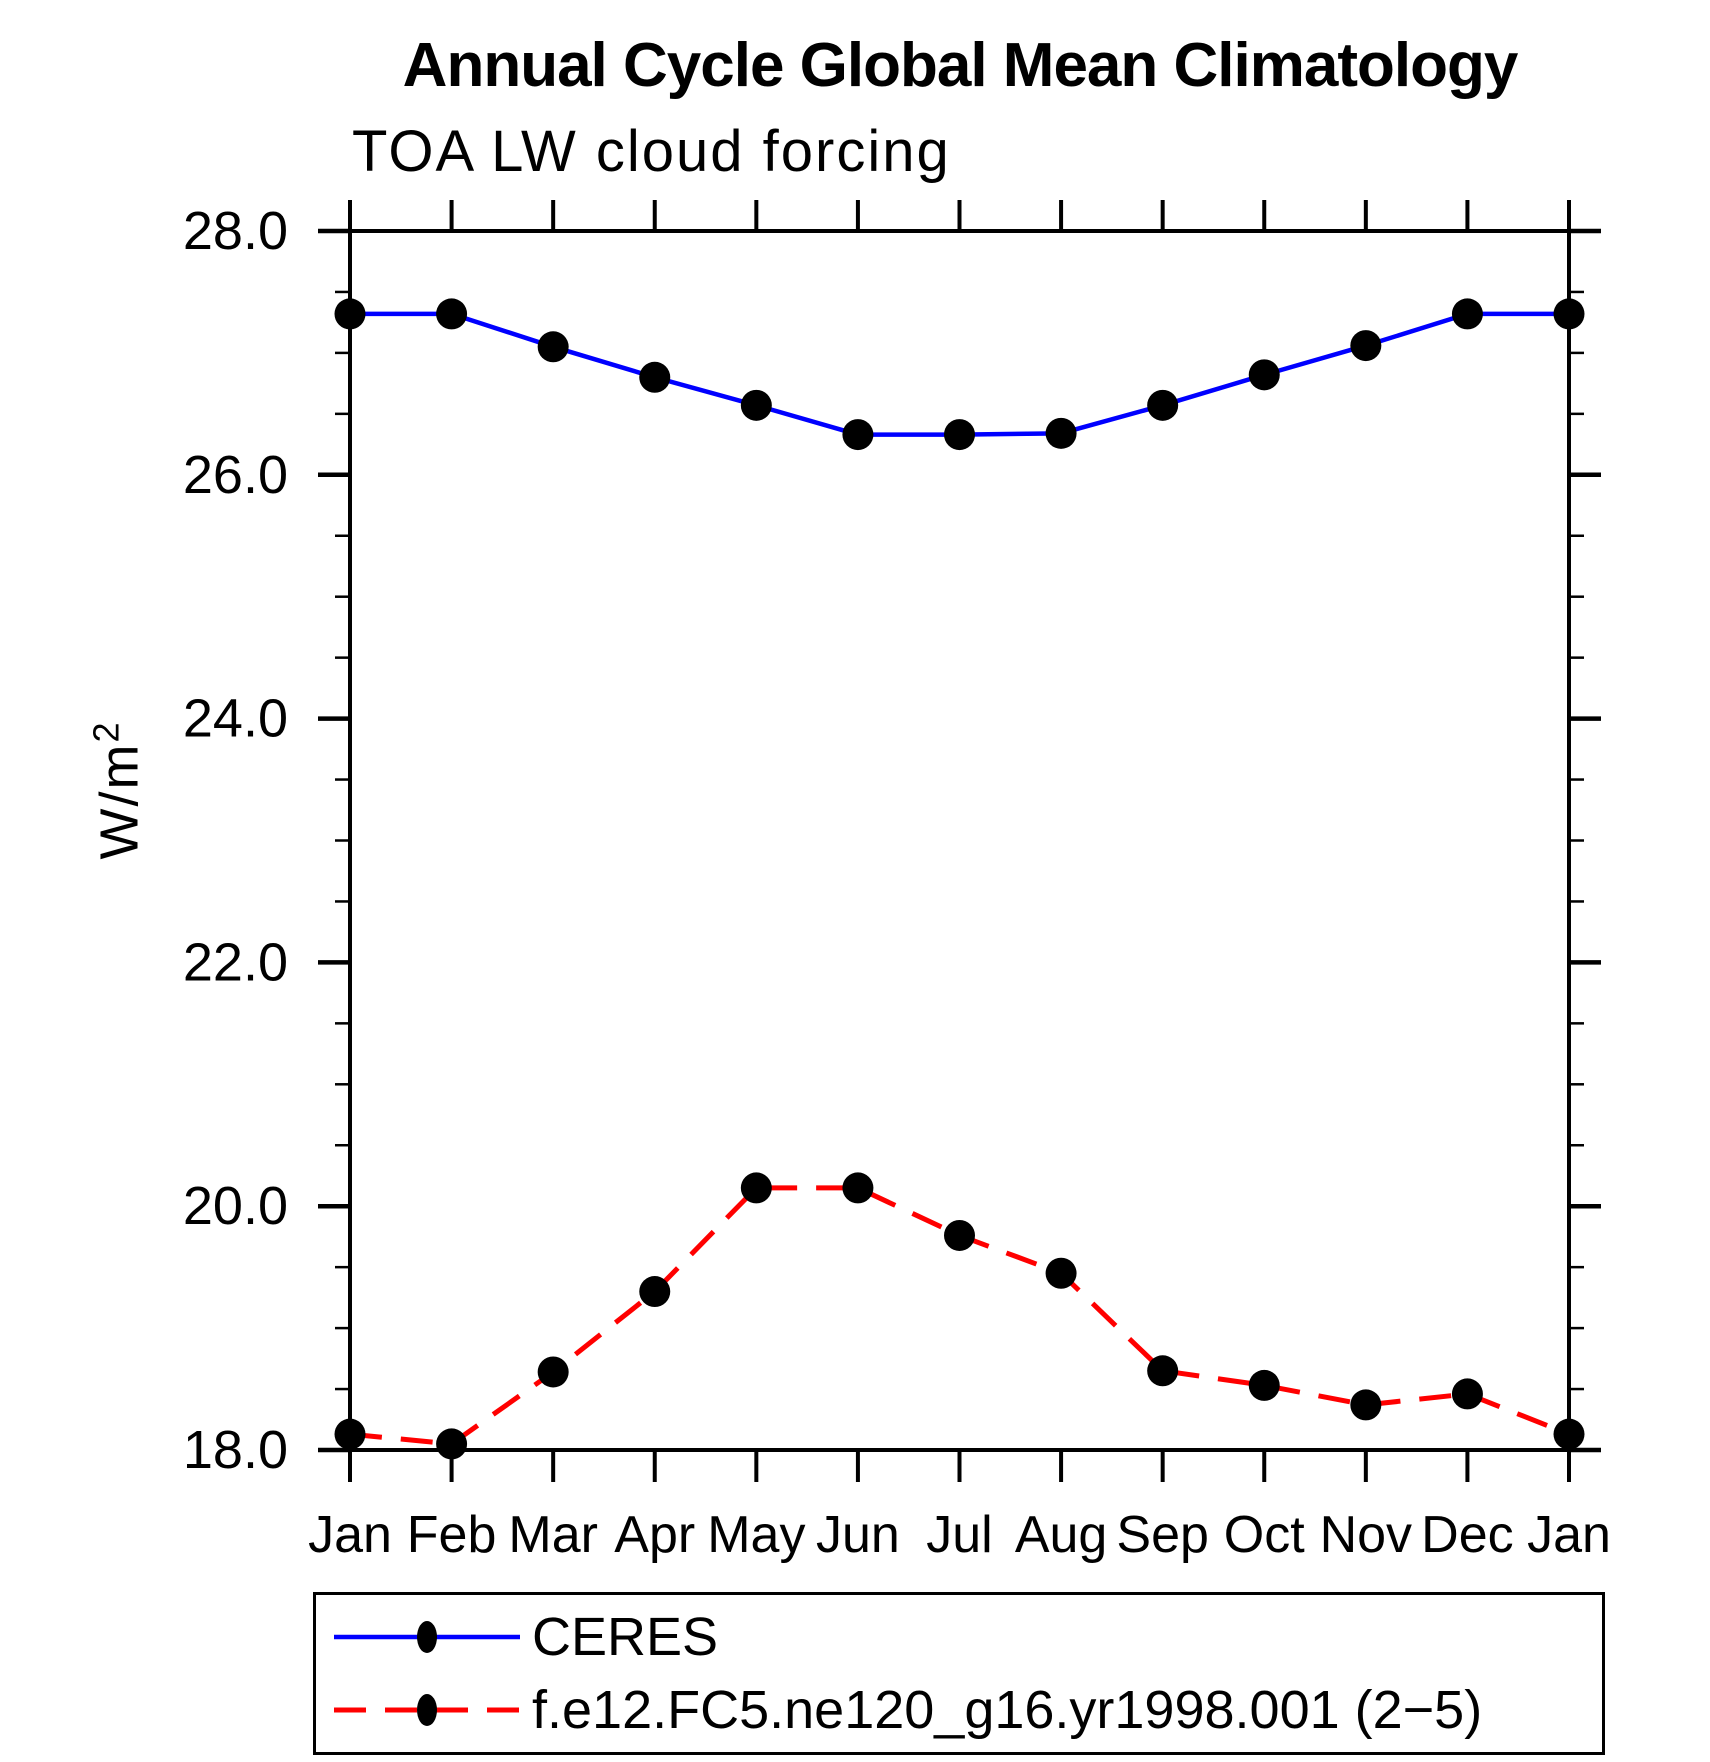 The width and height of the screenshot is (1710, 1762). I want to click on y-tick-label: 20.0, so click(235, 1206).